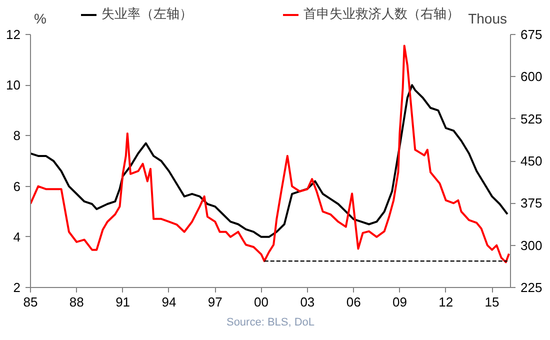 The image size is (550, 340). What do you see at coordinates (446, 302) in the screenshot?
I see `x-tick-label: 12` at bounding box center [446, 302].